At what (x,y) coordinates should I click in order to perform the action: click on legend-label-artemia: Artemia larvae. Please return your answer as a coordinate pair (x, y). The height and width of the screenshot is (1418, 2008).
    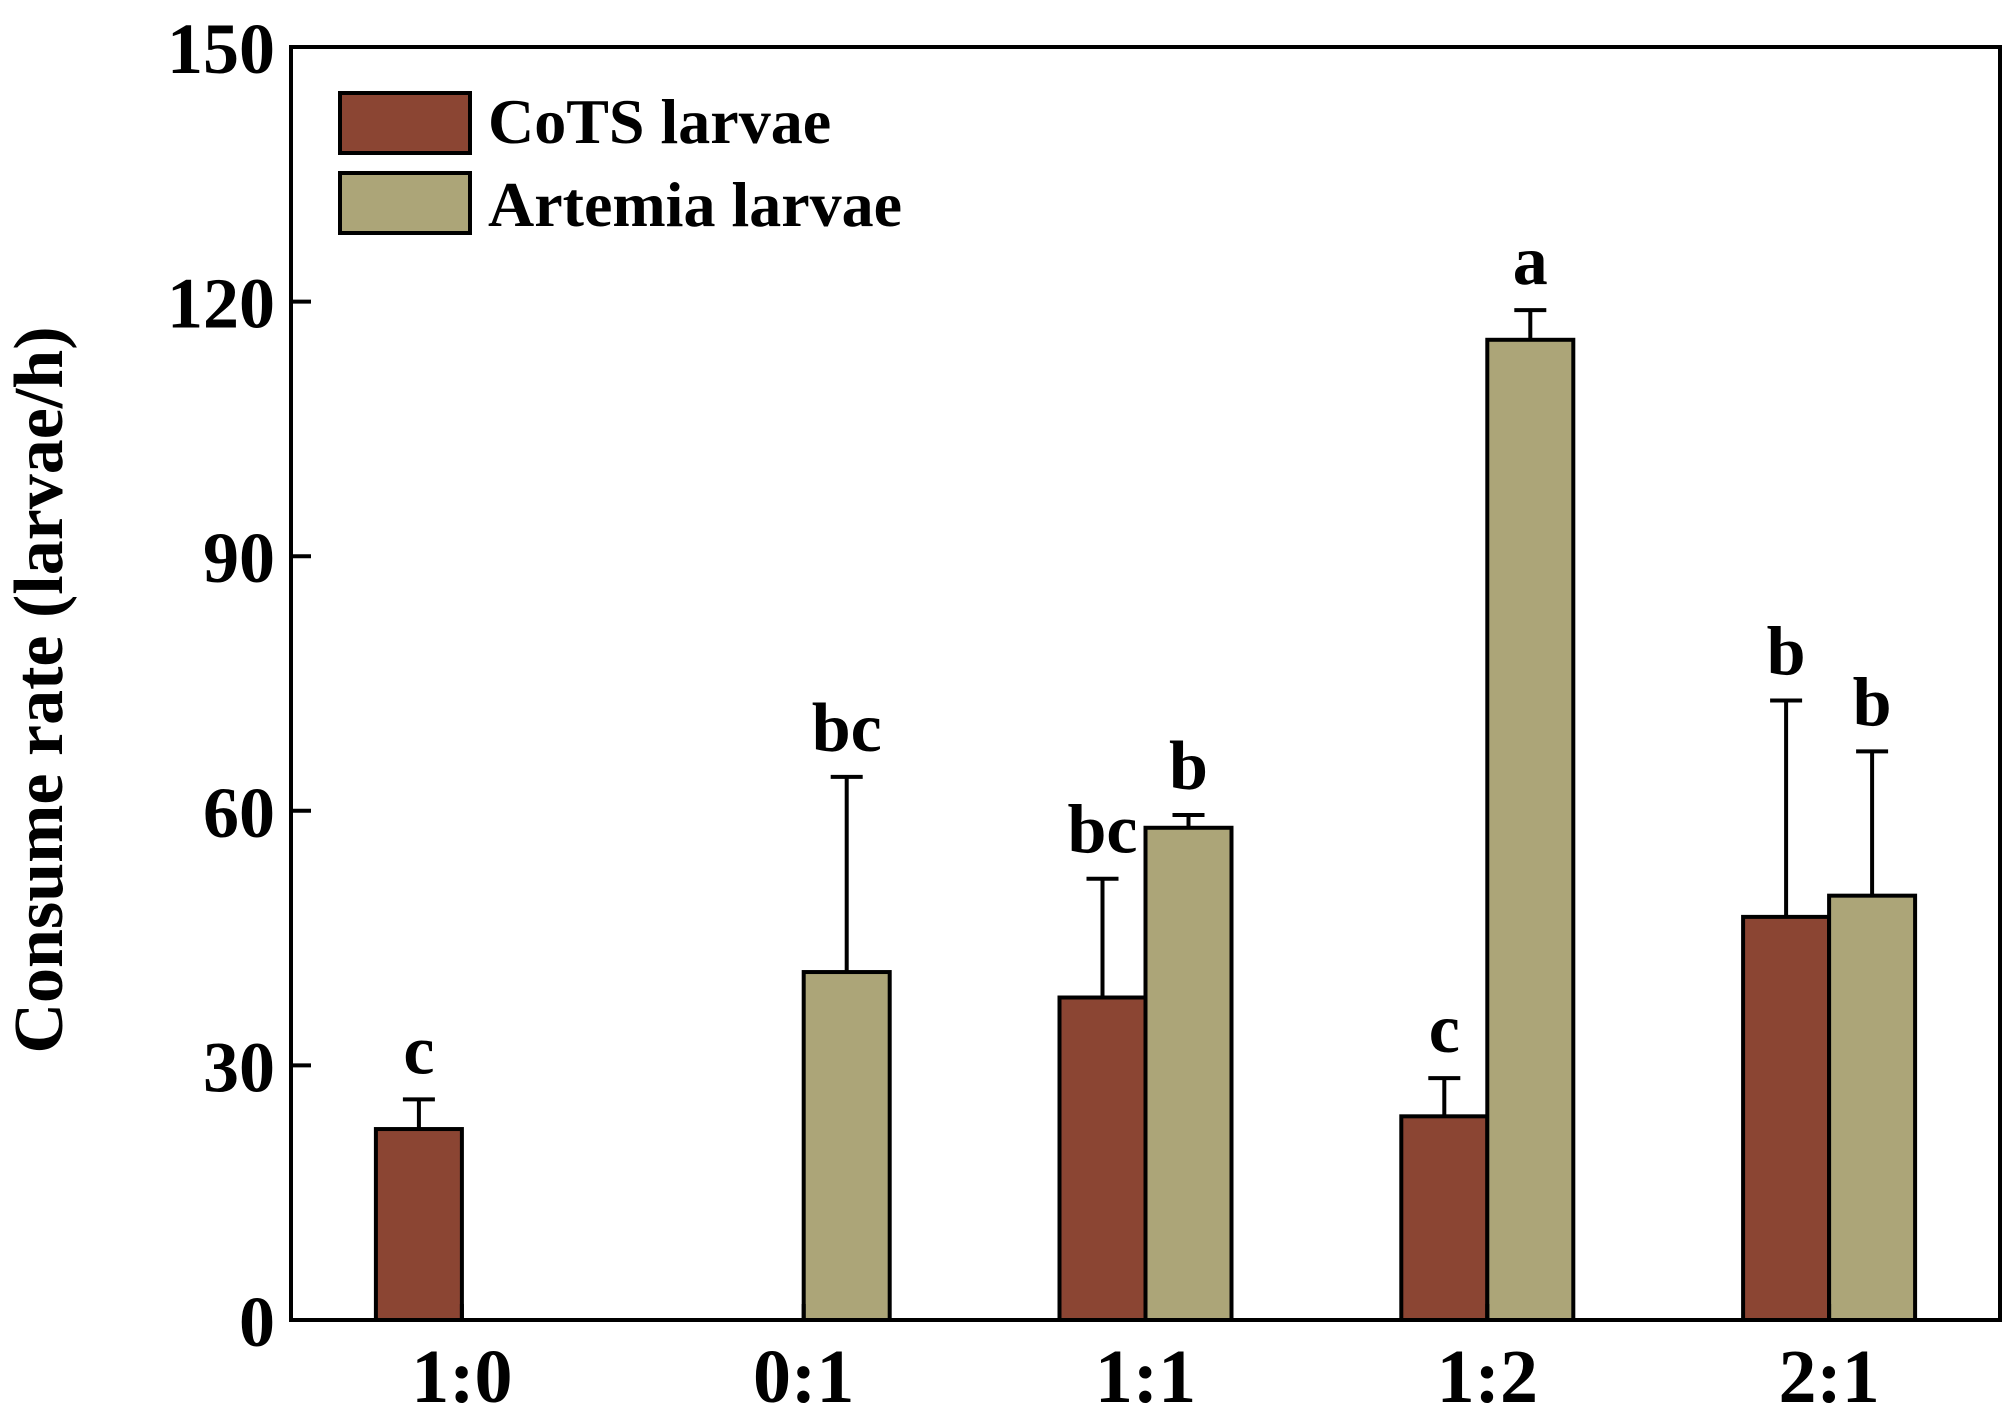
    Looking at the image, I should click on (695, 204).